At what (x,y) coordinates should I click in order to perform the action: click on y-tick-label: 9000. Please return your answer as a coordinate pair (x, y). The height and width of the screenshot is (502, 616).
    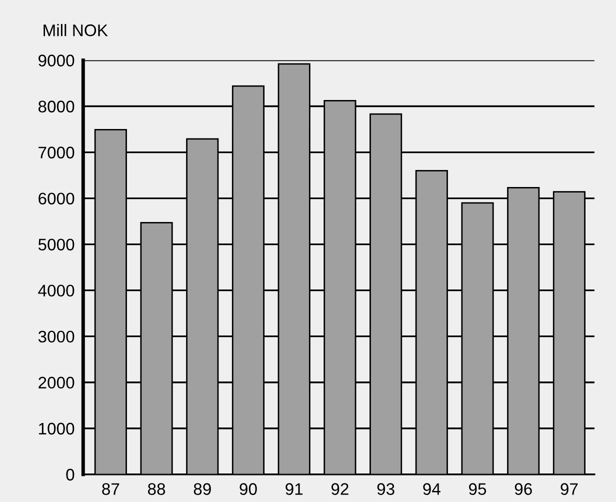
    Looking at the image, I should click on (56, 60).